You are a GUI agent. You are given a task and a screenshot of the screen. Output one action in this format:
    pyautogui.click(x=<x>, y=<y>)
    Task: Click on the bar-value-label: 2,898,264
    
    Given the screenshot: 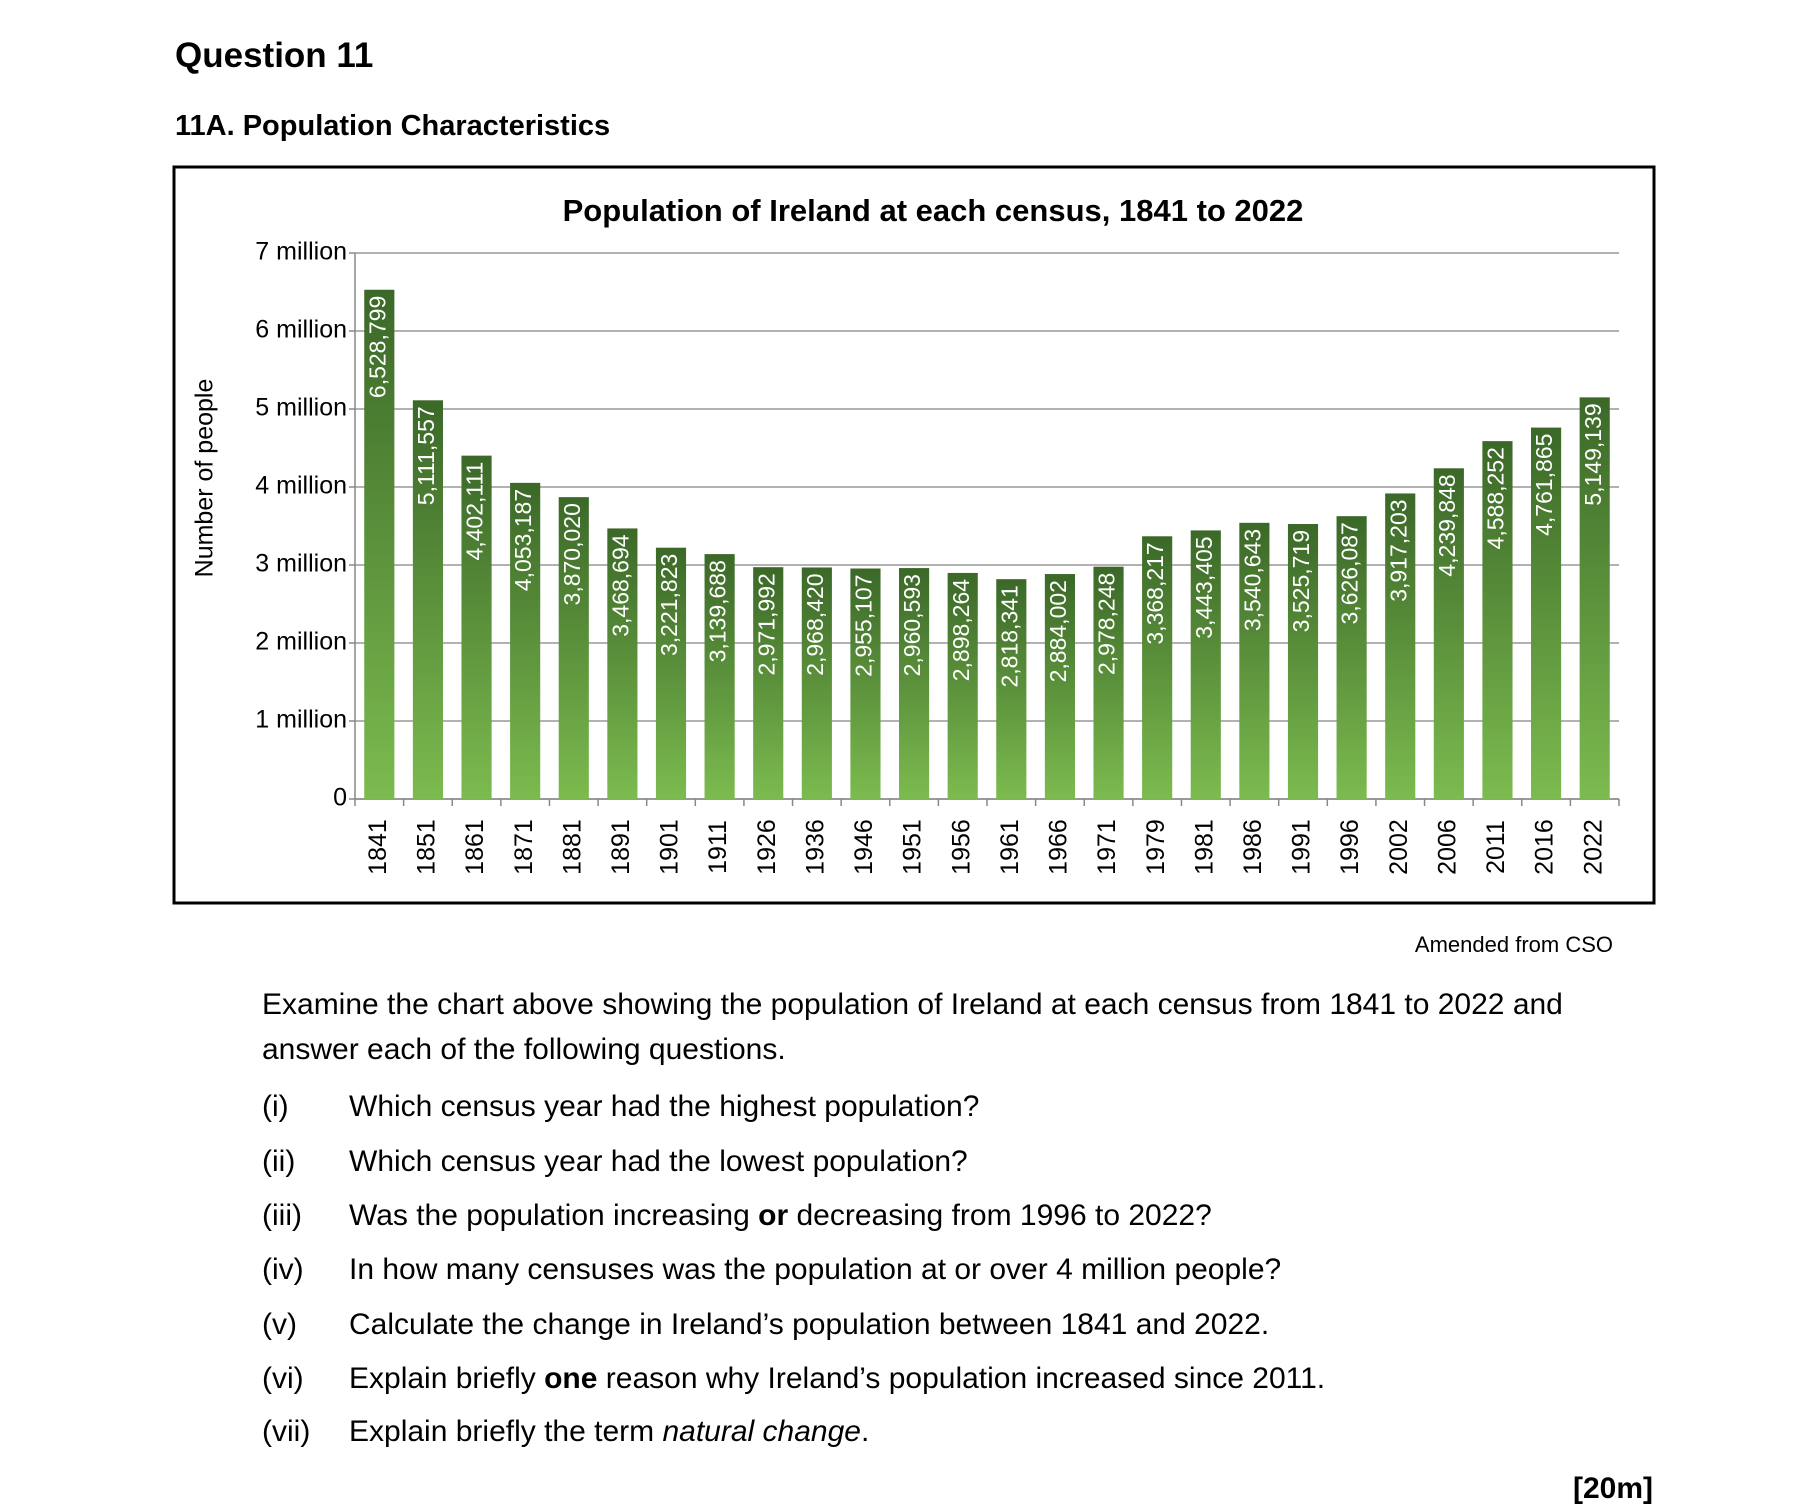 What is the action you would take?
    pyautogui.click(x=961, y=630)
    